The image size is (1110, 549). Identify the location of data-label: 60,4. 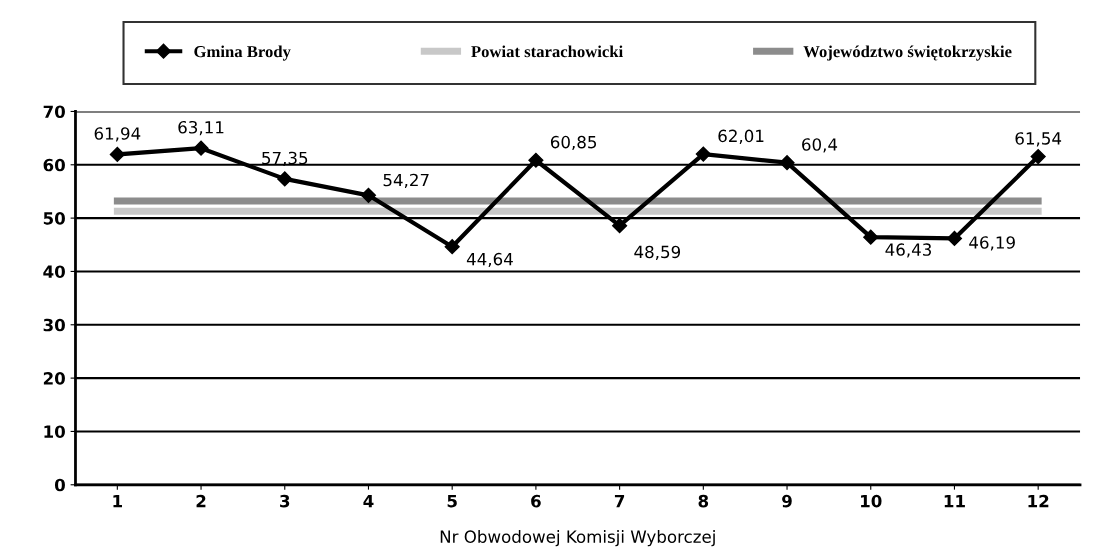
(820, 145).